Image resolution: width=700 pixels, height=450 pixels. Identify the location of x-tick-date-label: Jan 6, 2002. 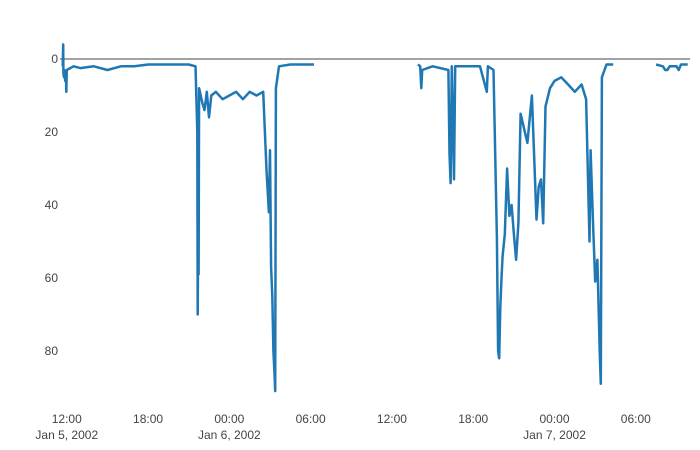
(229, 435).